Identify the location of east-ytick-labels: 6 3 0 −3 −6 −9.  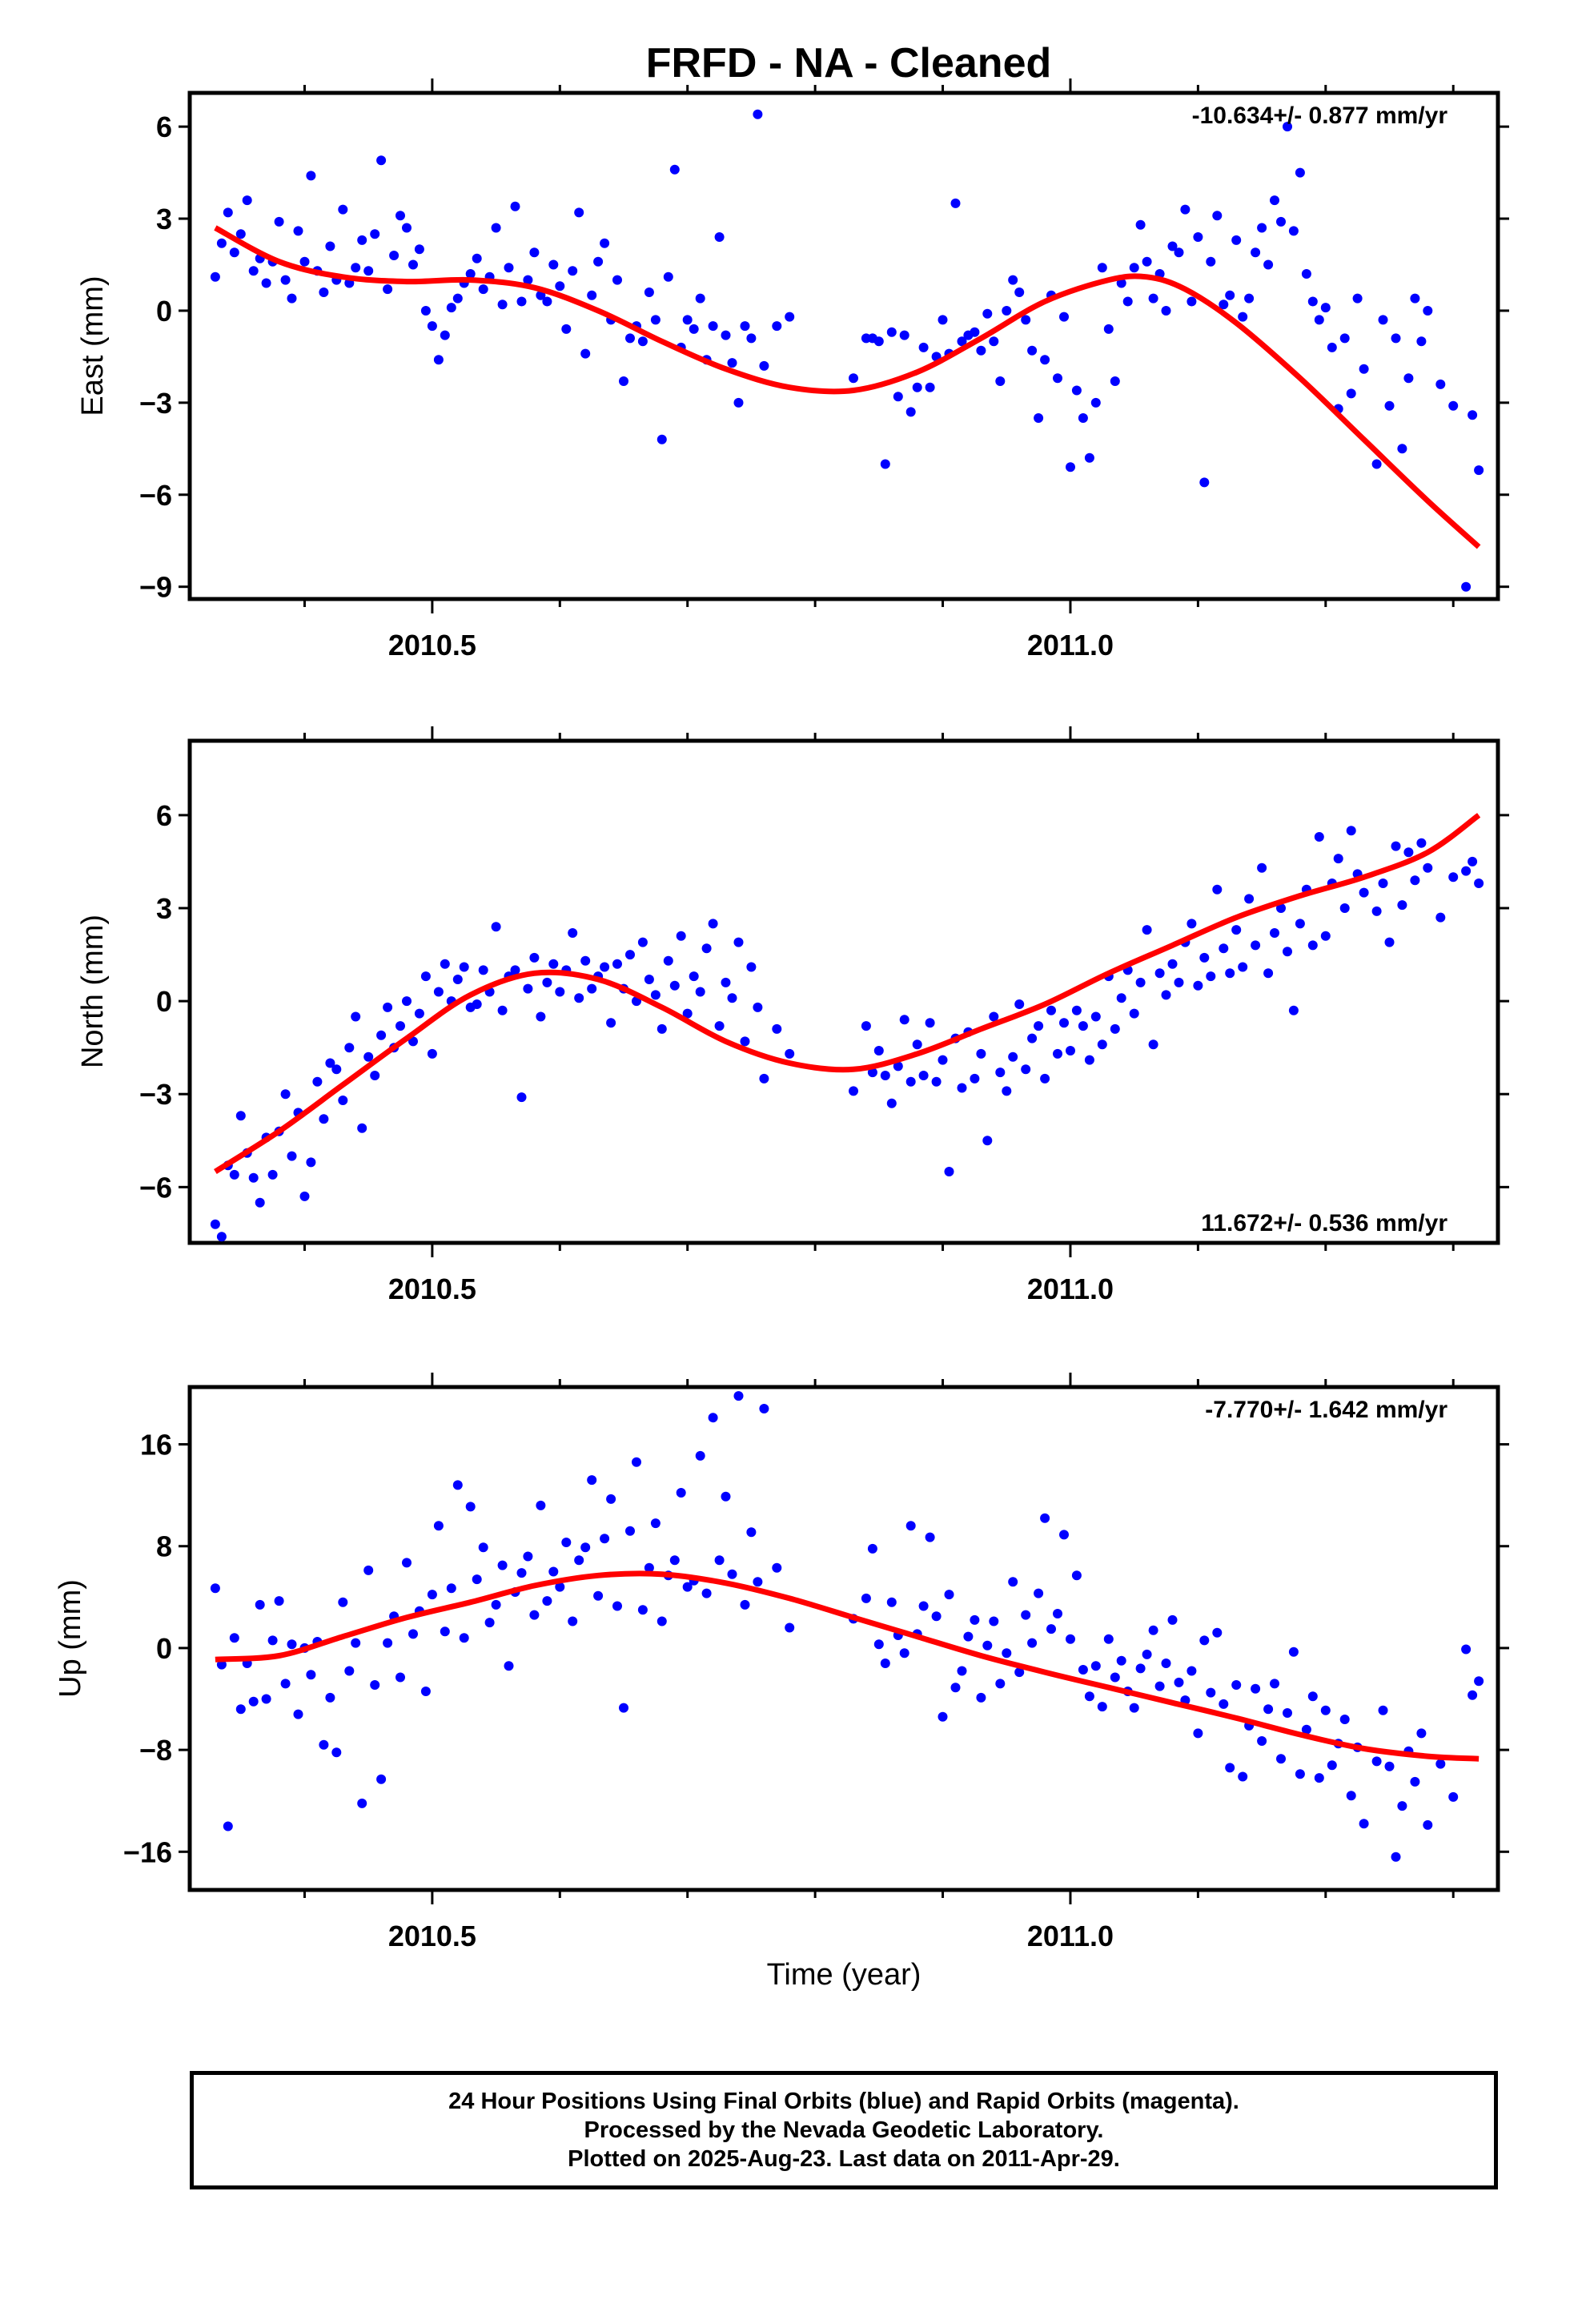
(155, 357).